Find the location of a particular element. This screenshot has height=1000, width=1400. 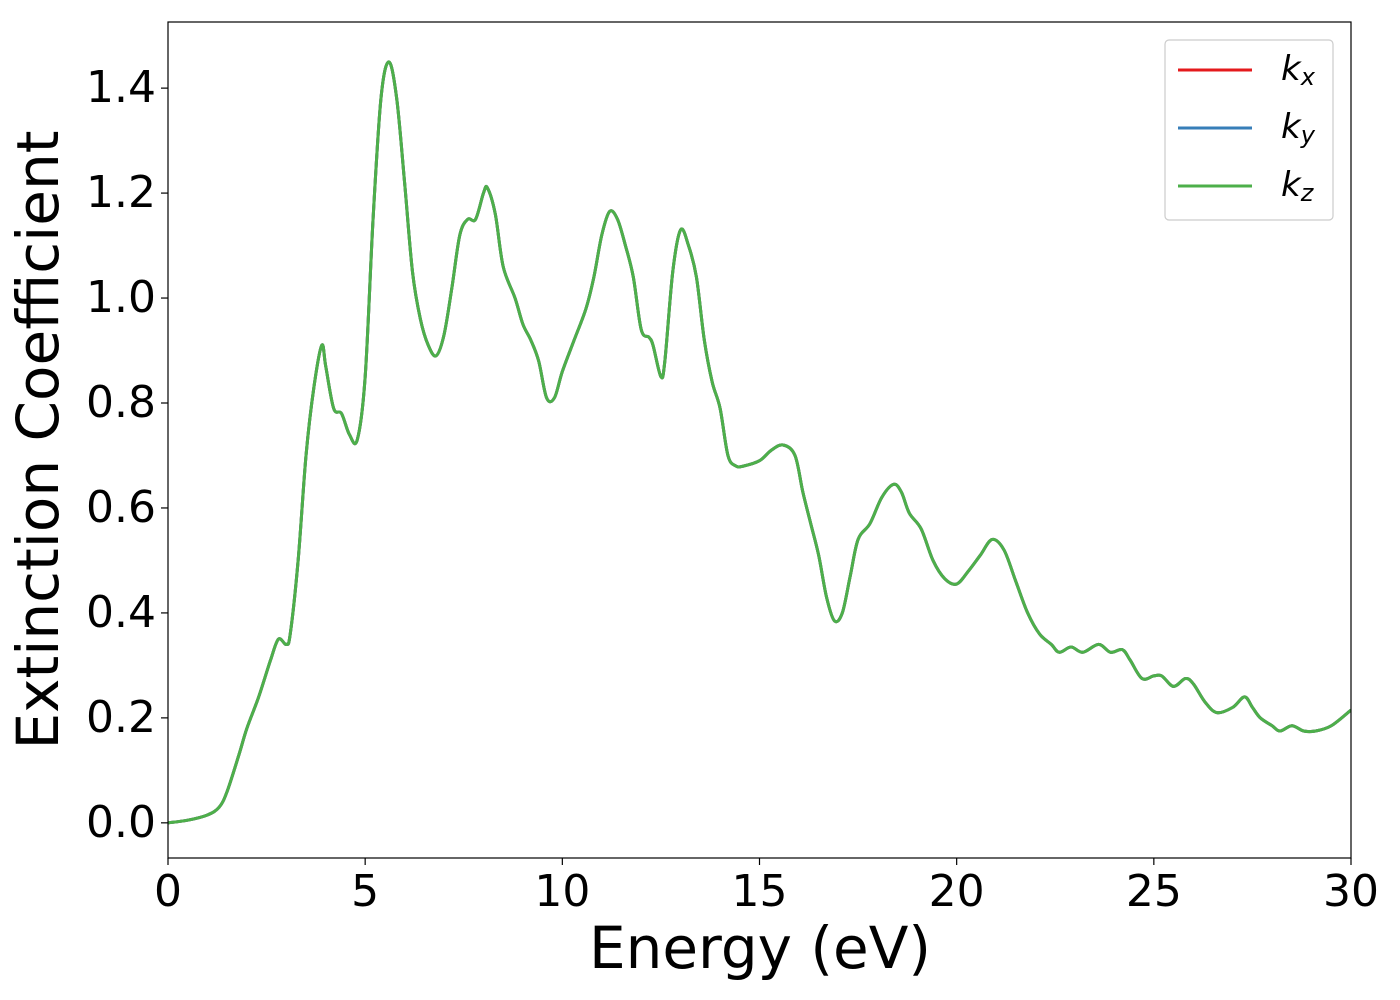

x-tick-label: 0 is located at coordinates (168, 891).